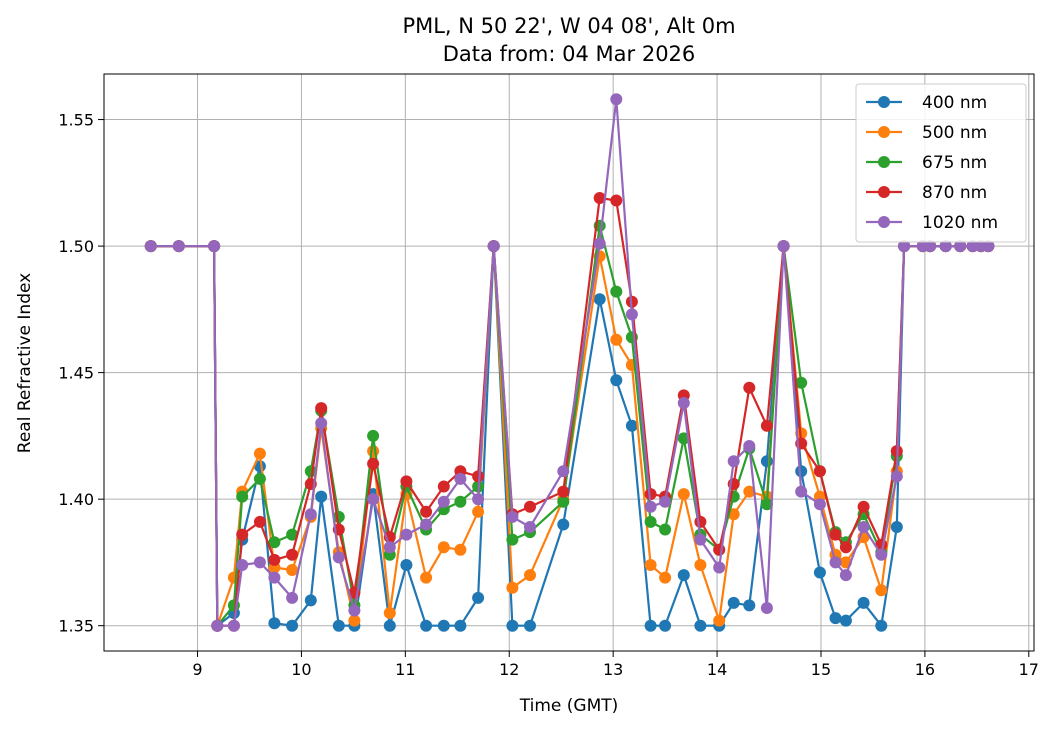  Describe the element at coordinates (954, 103) in the screenshot. I see `legend-label: 400 nm` at that location.